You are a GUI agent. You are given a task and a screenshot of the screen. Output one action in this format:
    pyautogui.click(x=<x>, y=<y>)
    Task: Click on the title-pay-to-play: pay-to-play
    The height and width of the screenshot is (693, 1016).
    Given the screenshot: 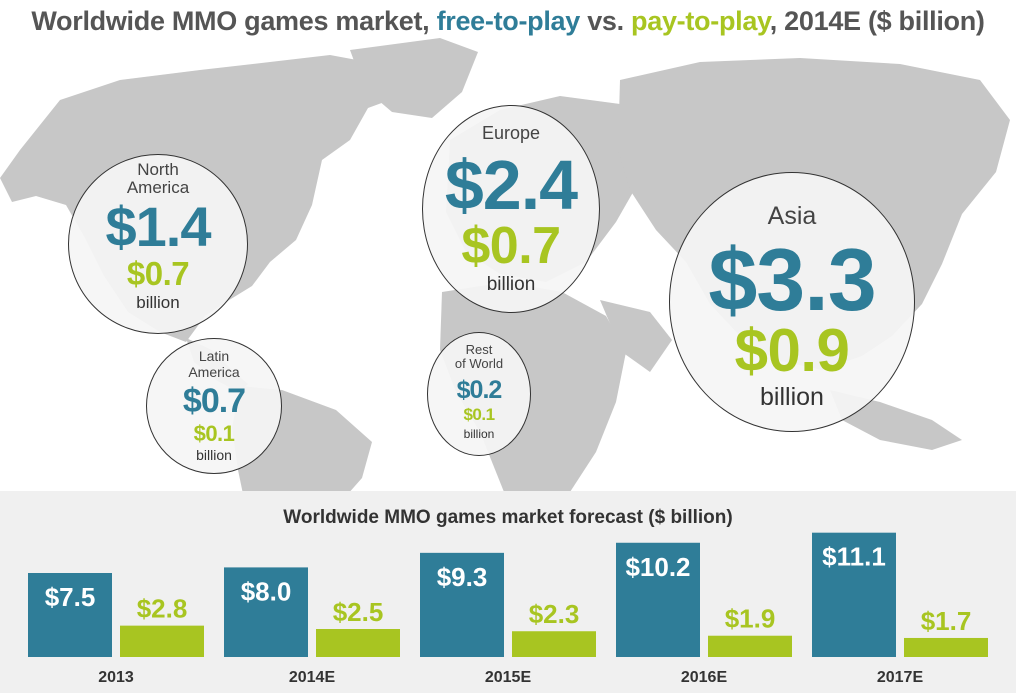 What is the action you would take?
    pyautogui.click(x=700, y=21)
    